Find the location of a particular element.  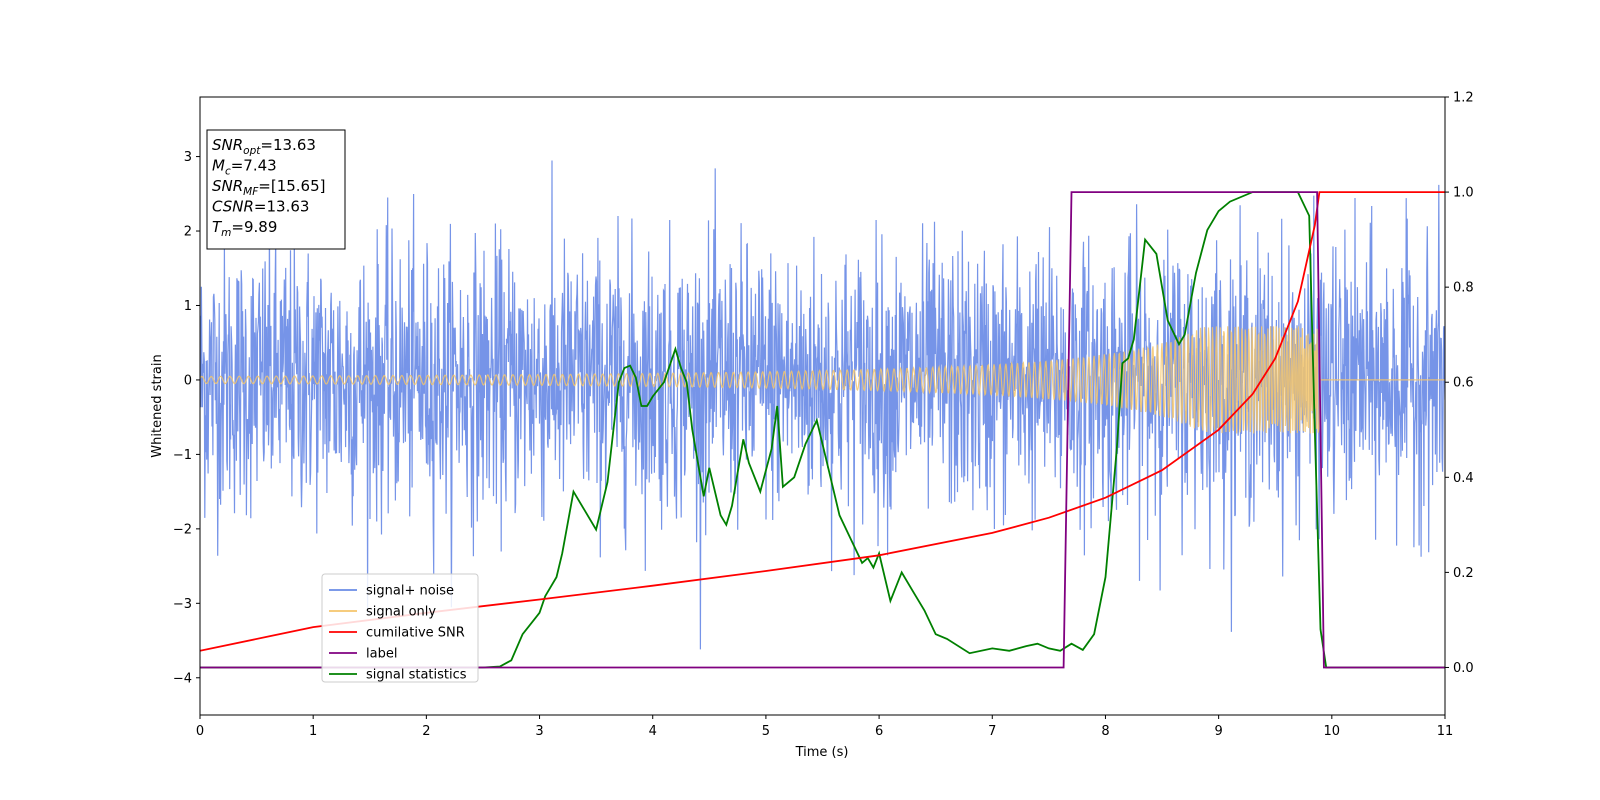

x-tick-label: 8 is located at coordinates (1105, 731).